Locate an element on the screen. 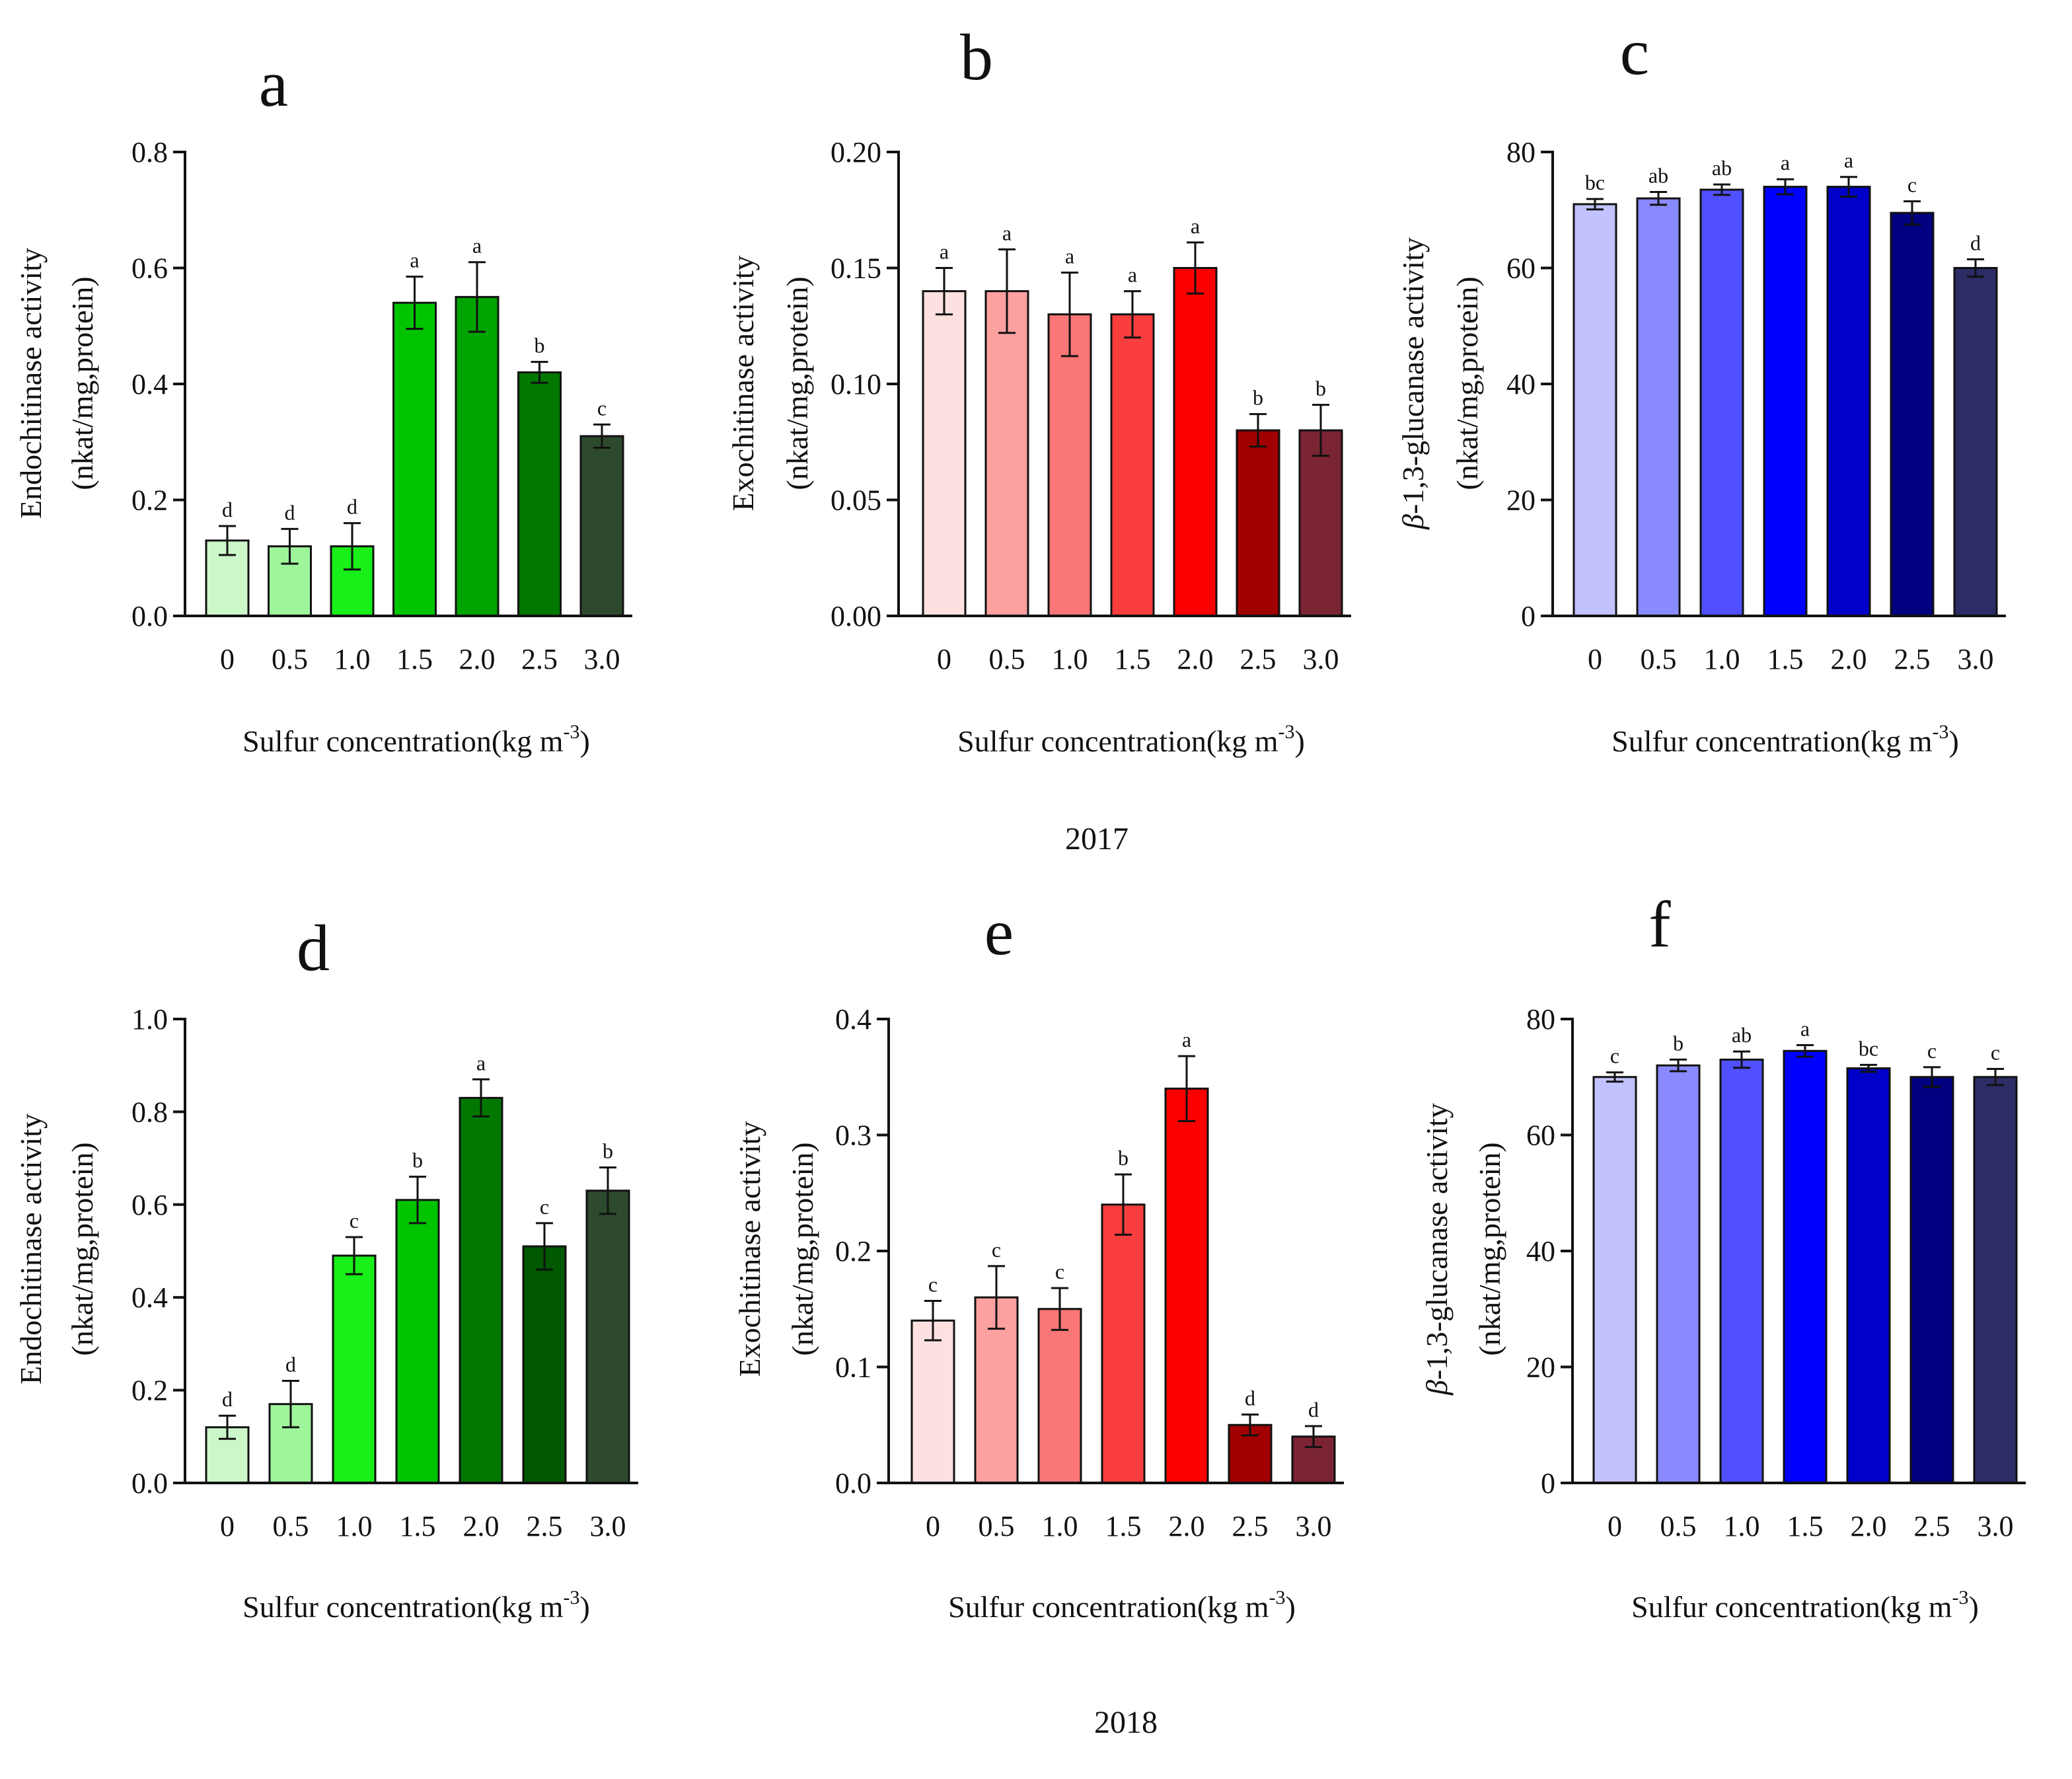  sig-letter-e-2: c is located at coordinates (1059, 1271).